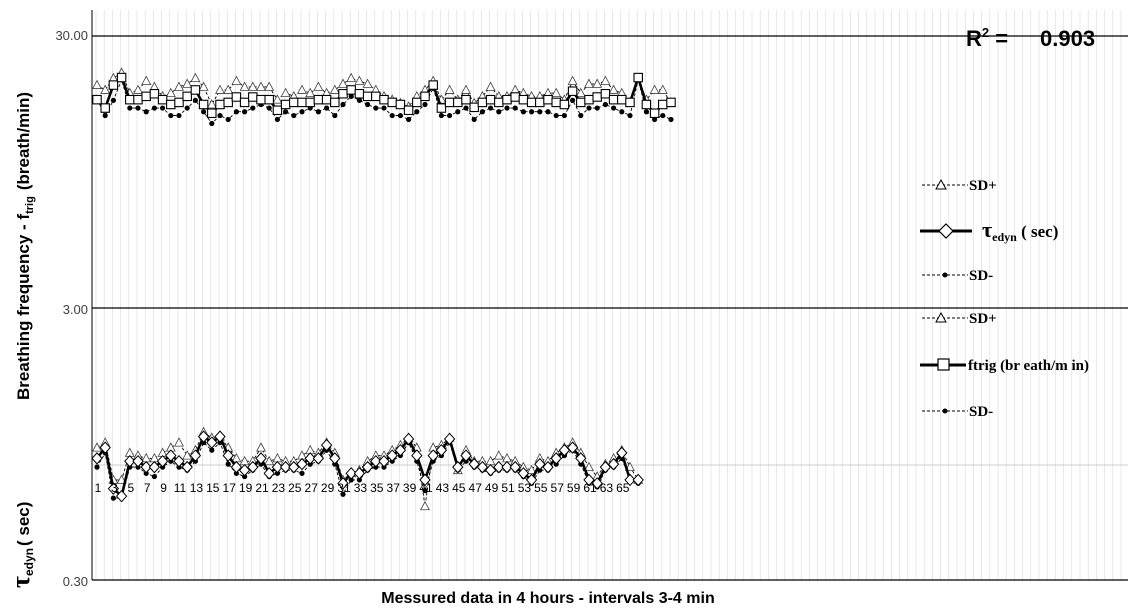 The height and width of the screenshot is (608, 1132). Describe the element at coordinates (945, 411) in the screenshot. I see `legend-marker-dot` at that location.